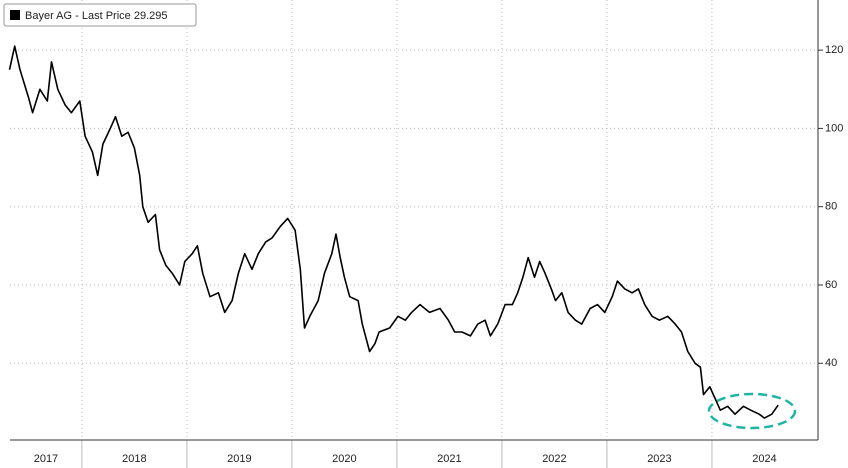 The height and width of the screenshot is (468, 848). I want to click on x-tick-label: 2019, so click(239, 459).